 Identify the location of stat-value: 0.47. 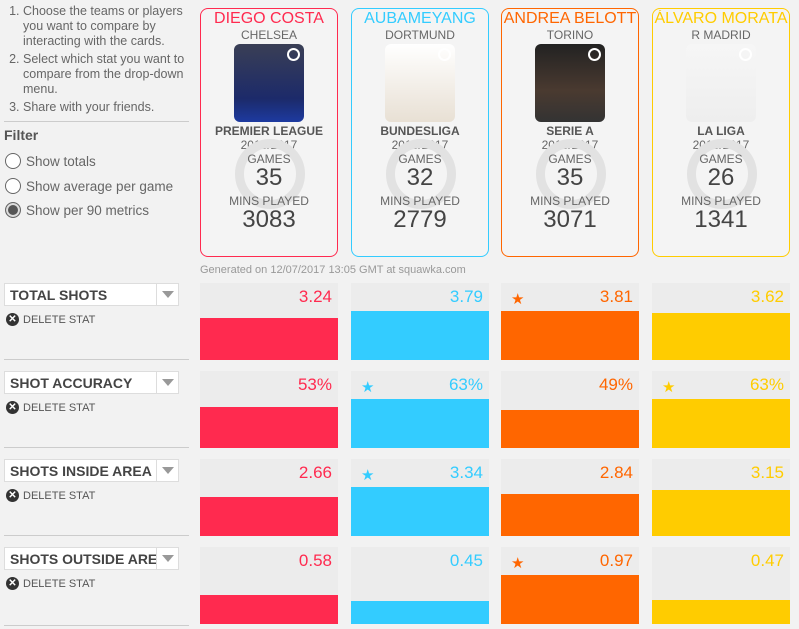
(767, 560).